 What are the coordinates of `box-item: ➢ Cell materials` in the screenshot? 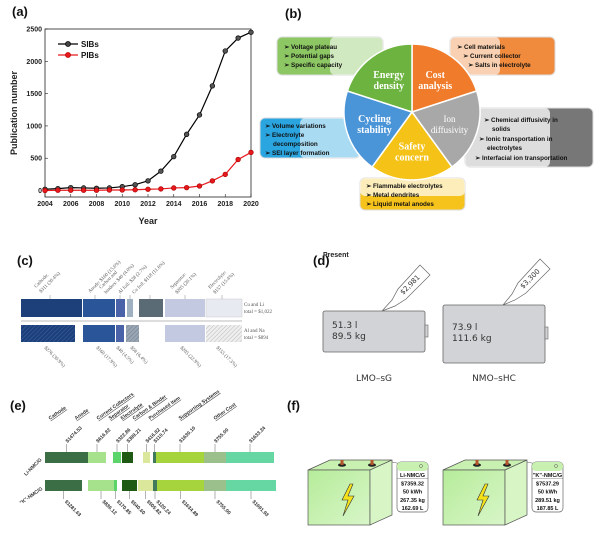 It's located at (481, 47).